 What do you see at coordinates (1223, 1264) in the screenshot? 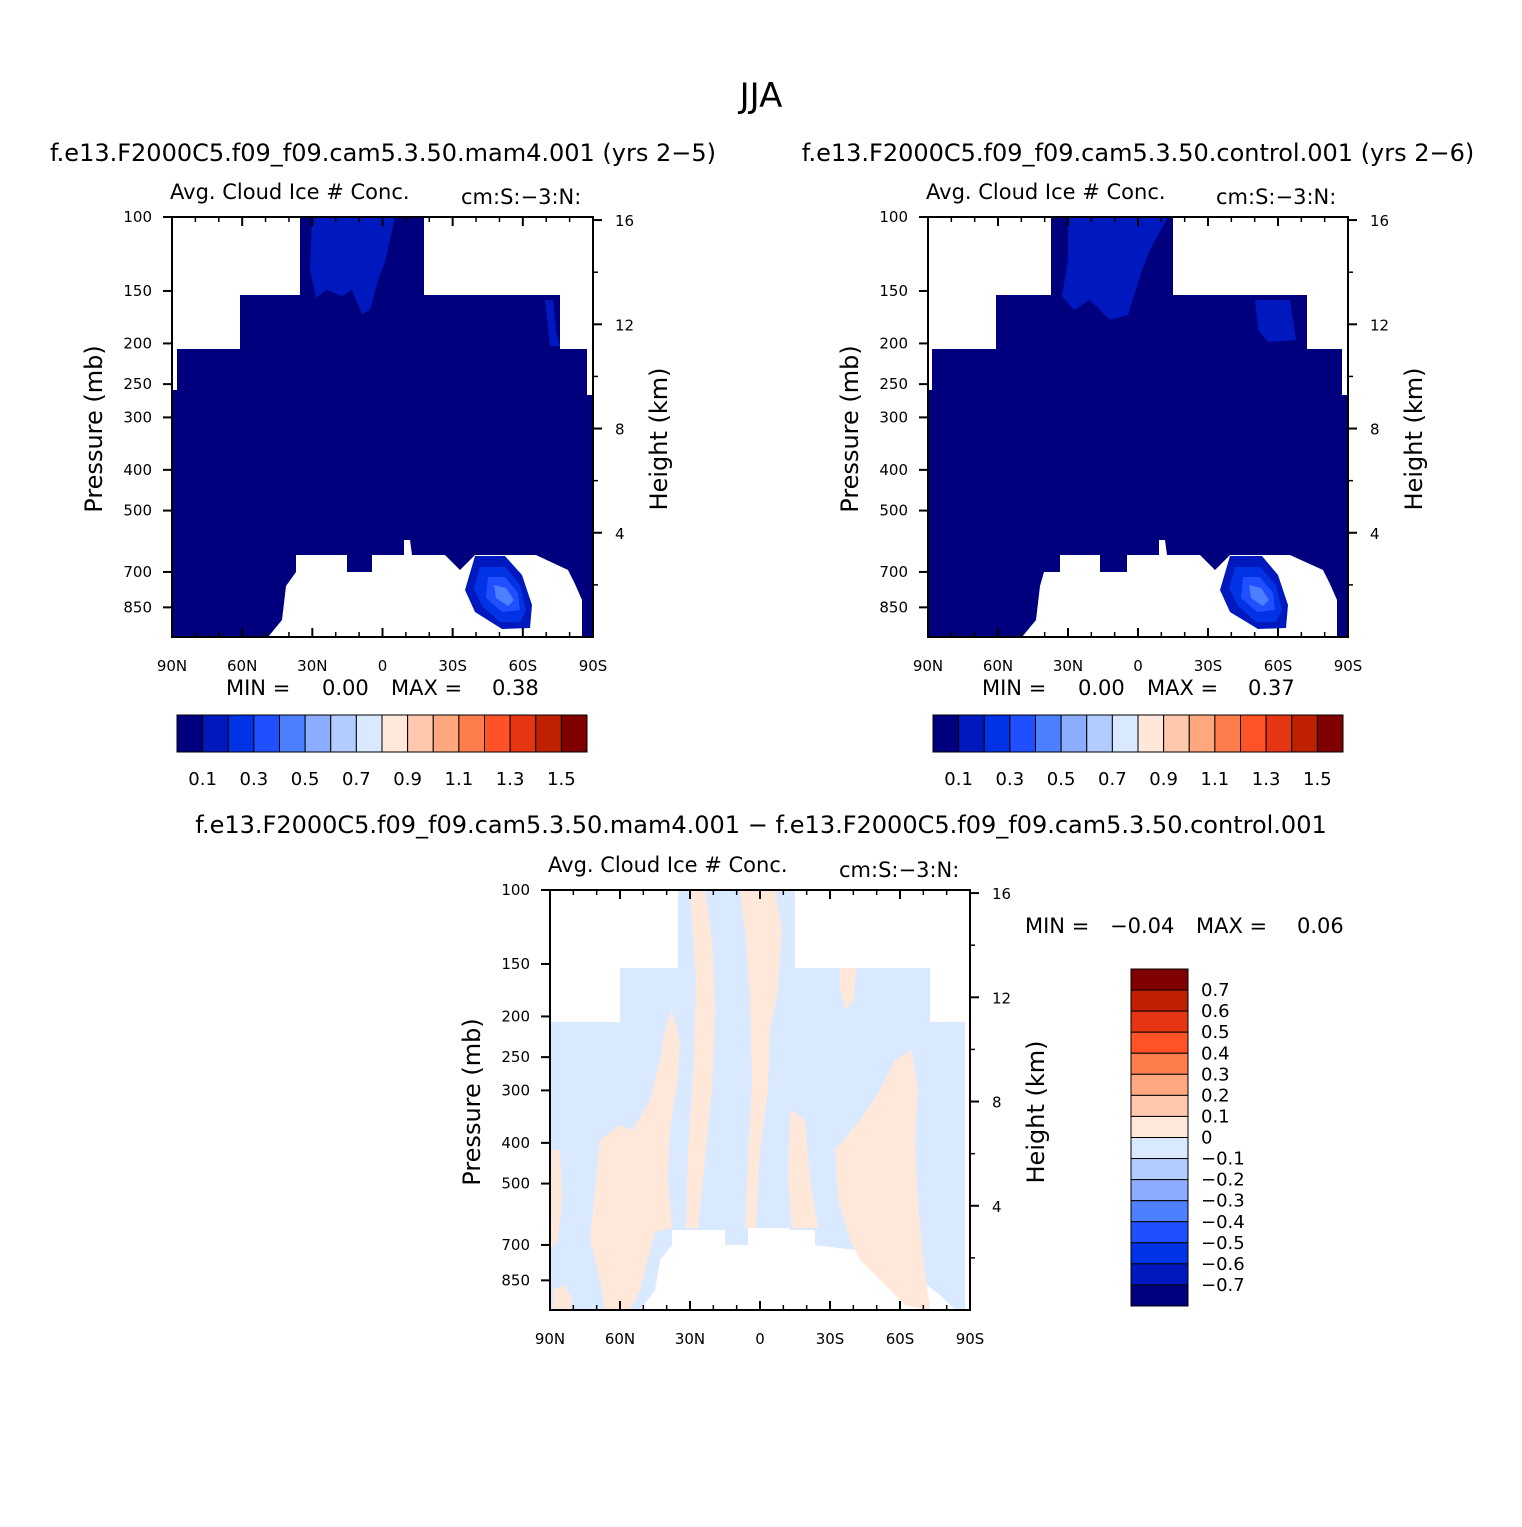
I see `colorbar-label: −0.6` at bounding box center [1223, 1264].